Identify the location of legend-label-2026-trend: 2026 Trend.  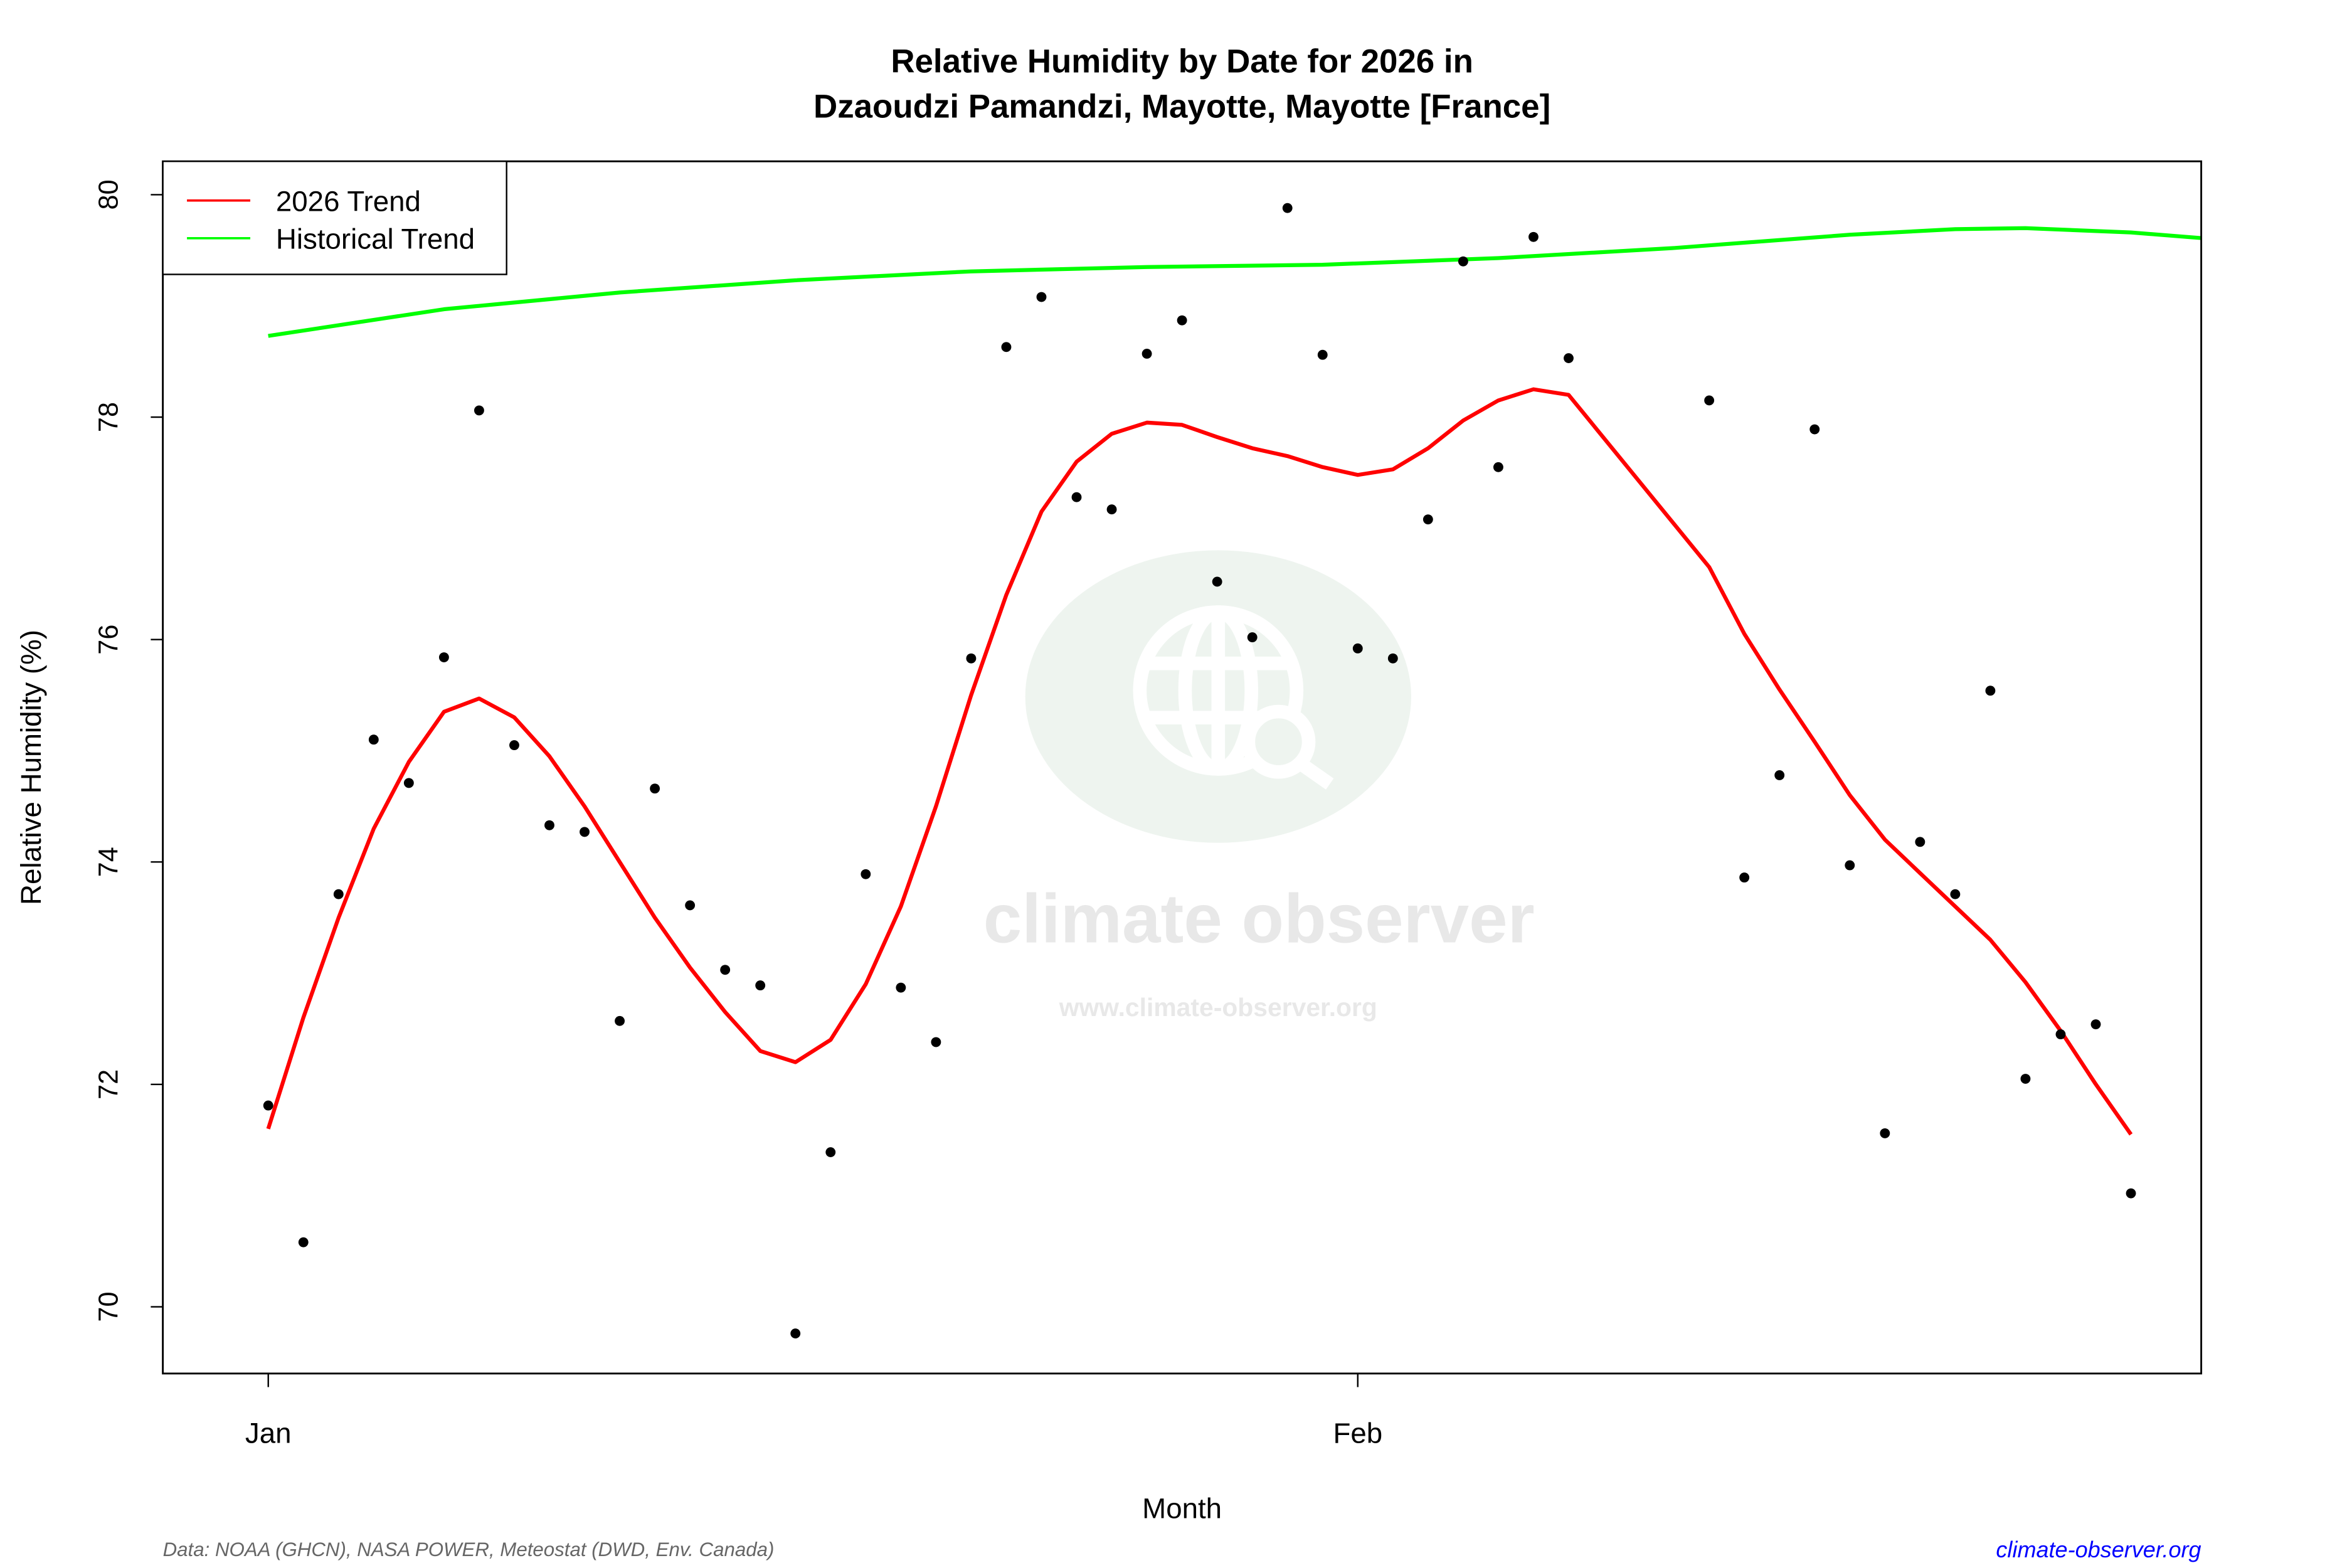
(348, 202).